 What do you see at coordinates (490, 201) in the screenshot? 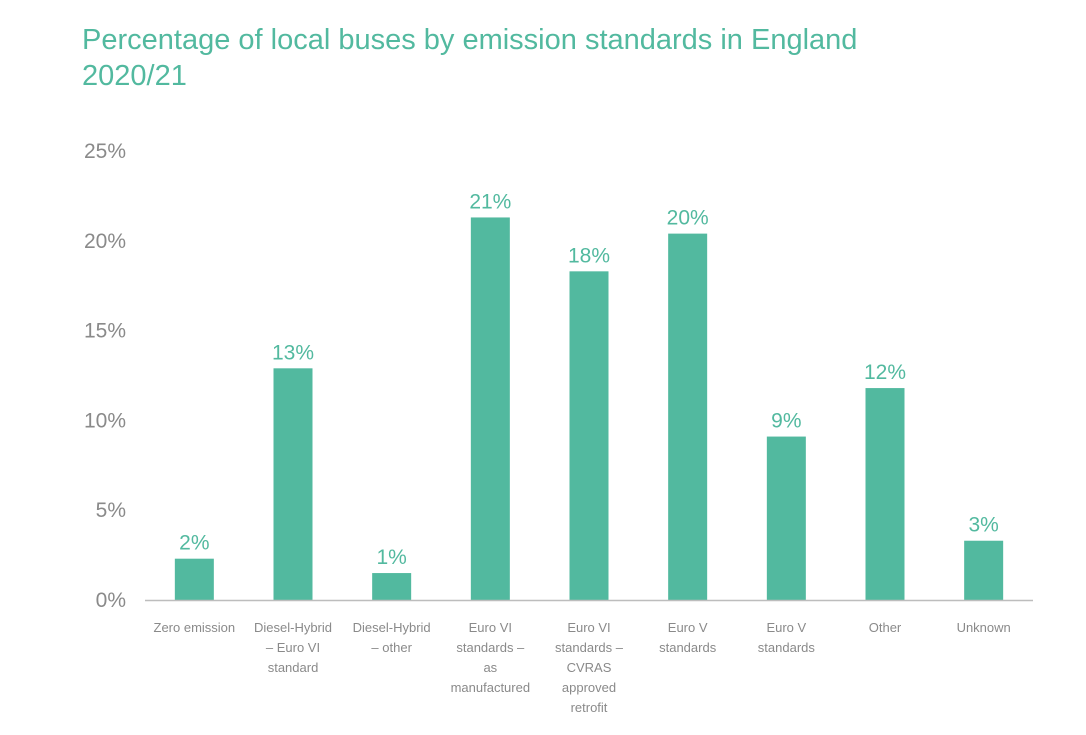
I see `data-label: 21%` at bounding box center [490, 201].